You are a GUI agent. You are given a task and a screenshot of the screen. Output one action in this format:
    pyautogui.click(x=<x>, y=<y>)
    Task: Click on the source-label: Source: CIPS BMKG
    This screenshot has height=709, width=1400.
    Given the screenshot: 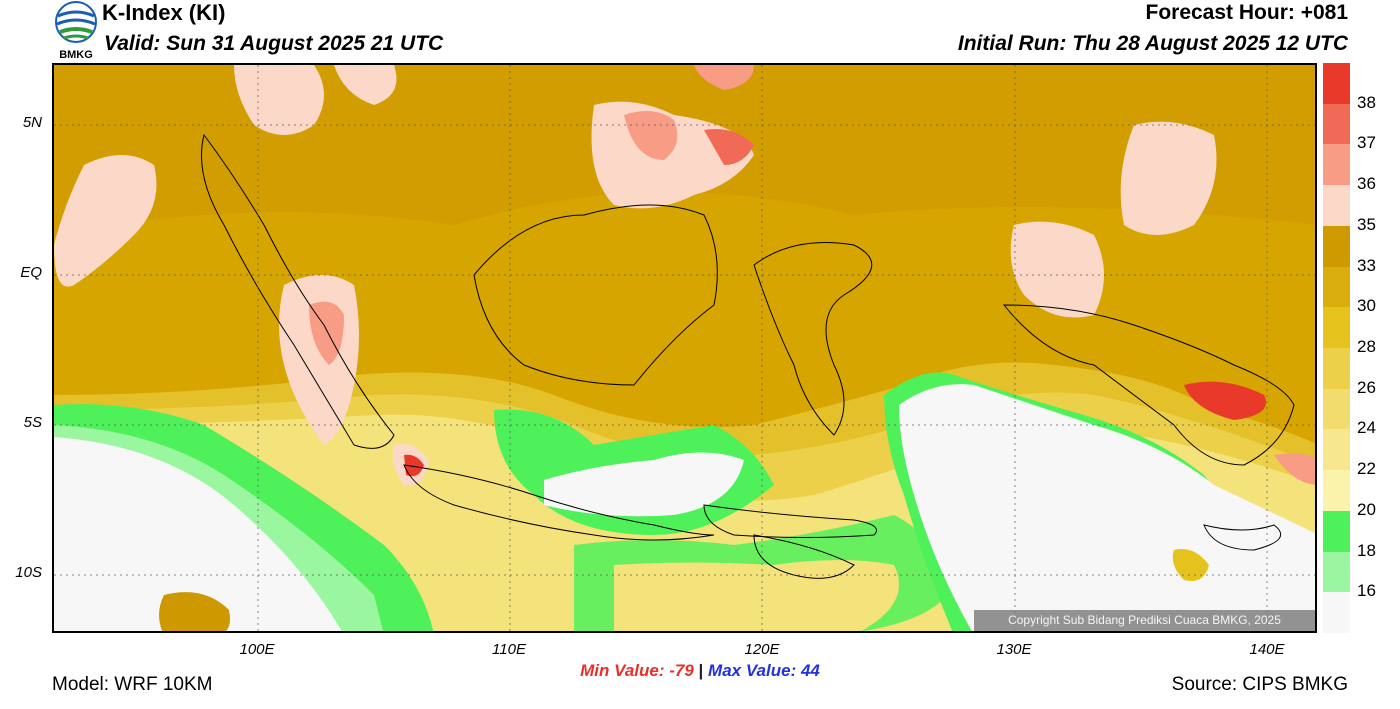 What is the action you would take?
    pyautogui.click(x=1259, y=684)
    